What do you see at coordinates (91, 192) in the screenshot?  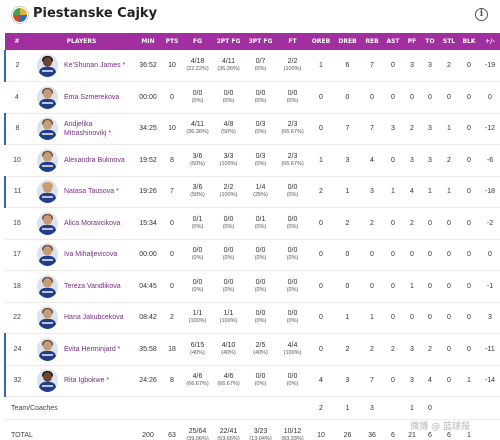 I see `player-name-link: Natasa Tausova *` at bounding box center [91, 192].